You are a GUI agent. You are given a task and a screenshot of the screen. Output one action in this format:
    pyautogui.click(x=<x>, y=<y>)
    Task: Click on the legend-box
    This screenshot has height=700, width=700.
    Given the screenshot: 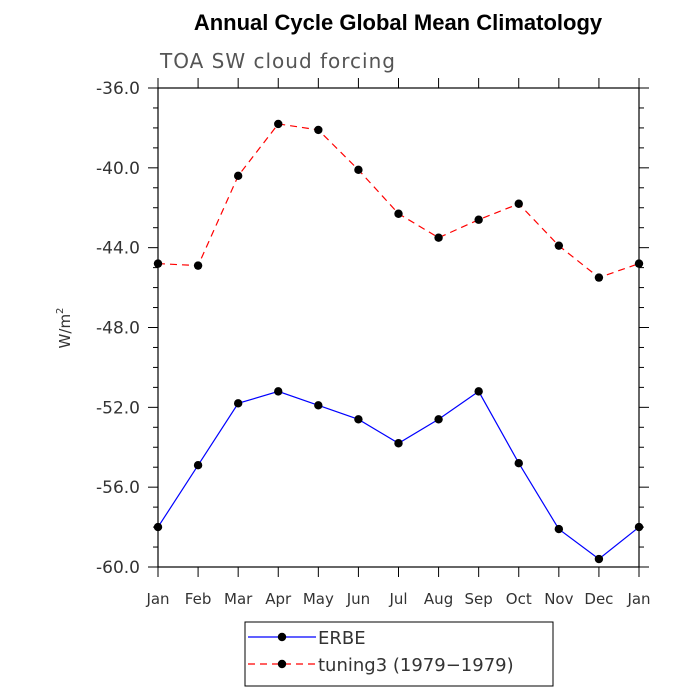 What is the action you would take?
    pyautogui.click(x=399, y=654)
    